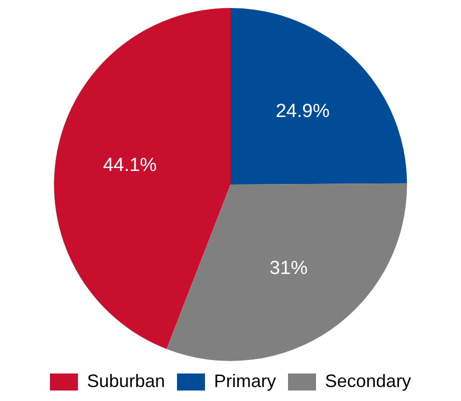  I want to click on data-label: 24.9%, so click(303, 111).